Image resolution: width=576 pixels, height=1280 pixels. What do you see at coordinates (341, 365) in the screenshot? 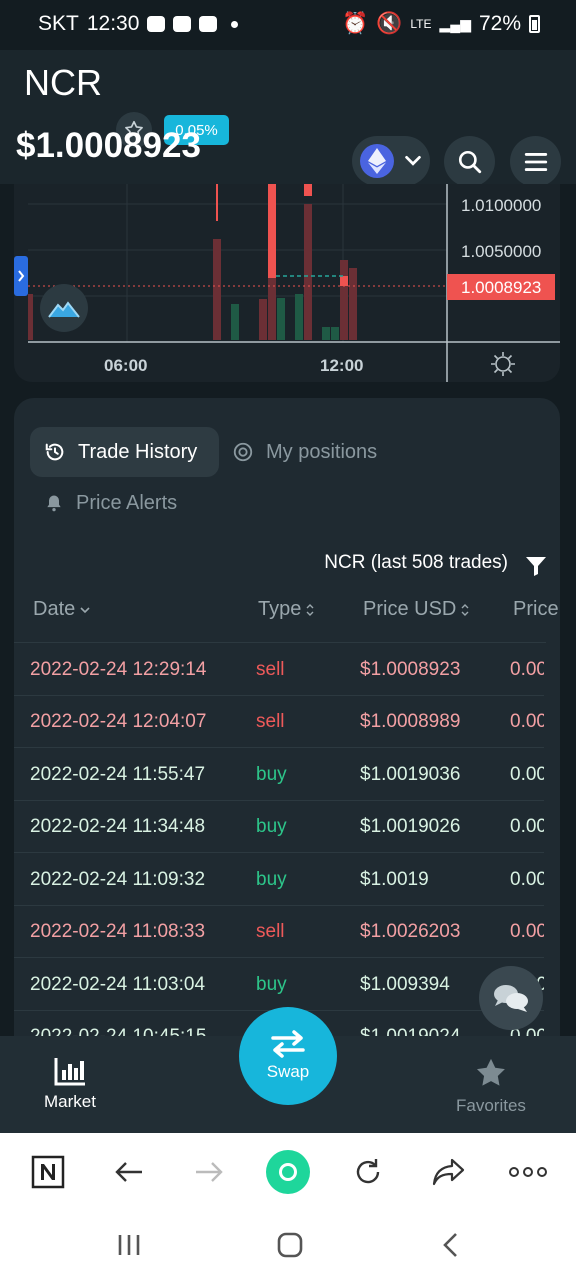
I see `x-tick-label: 12:00` at bounding box center [341, 365].